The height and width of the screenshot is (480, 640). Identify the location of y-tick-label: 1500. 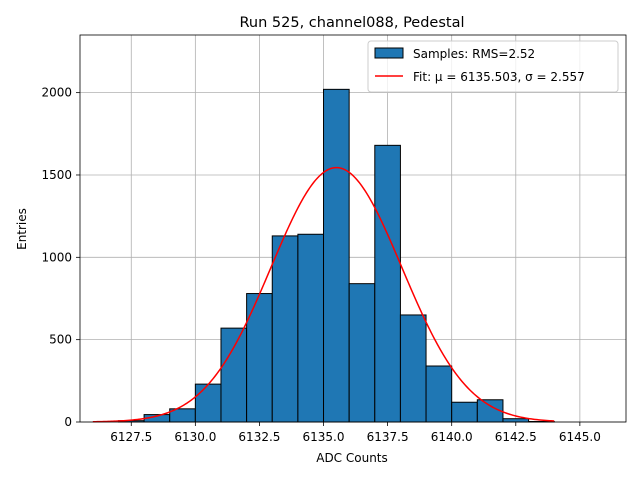
(56, 175).